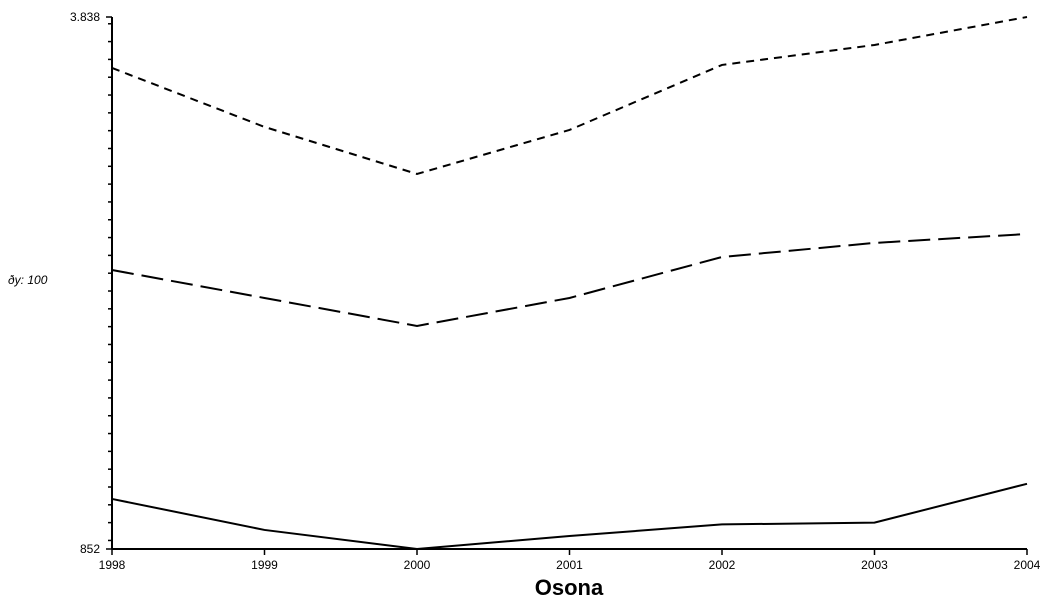 This screenshot has height=606, width=1048. Describe the element at coordinates (264, 565) in the screenshot. I see `x-tick-label: 1999` at that location.